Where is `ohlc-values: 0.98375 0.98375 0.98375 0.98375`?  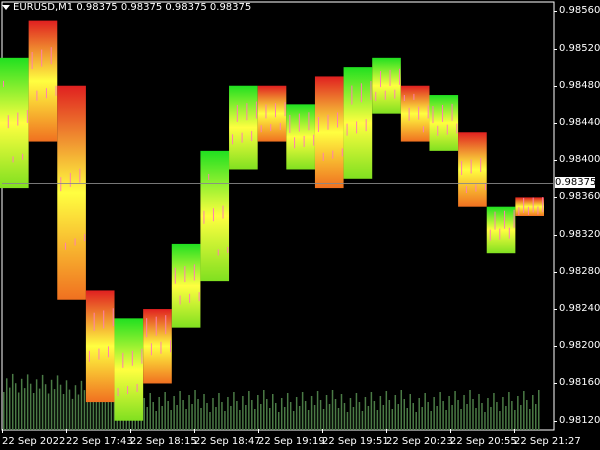
ohlc-values: 0.98375 0.98375 0.98375 0.98375 is located at coordinates (164, 7).